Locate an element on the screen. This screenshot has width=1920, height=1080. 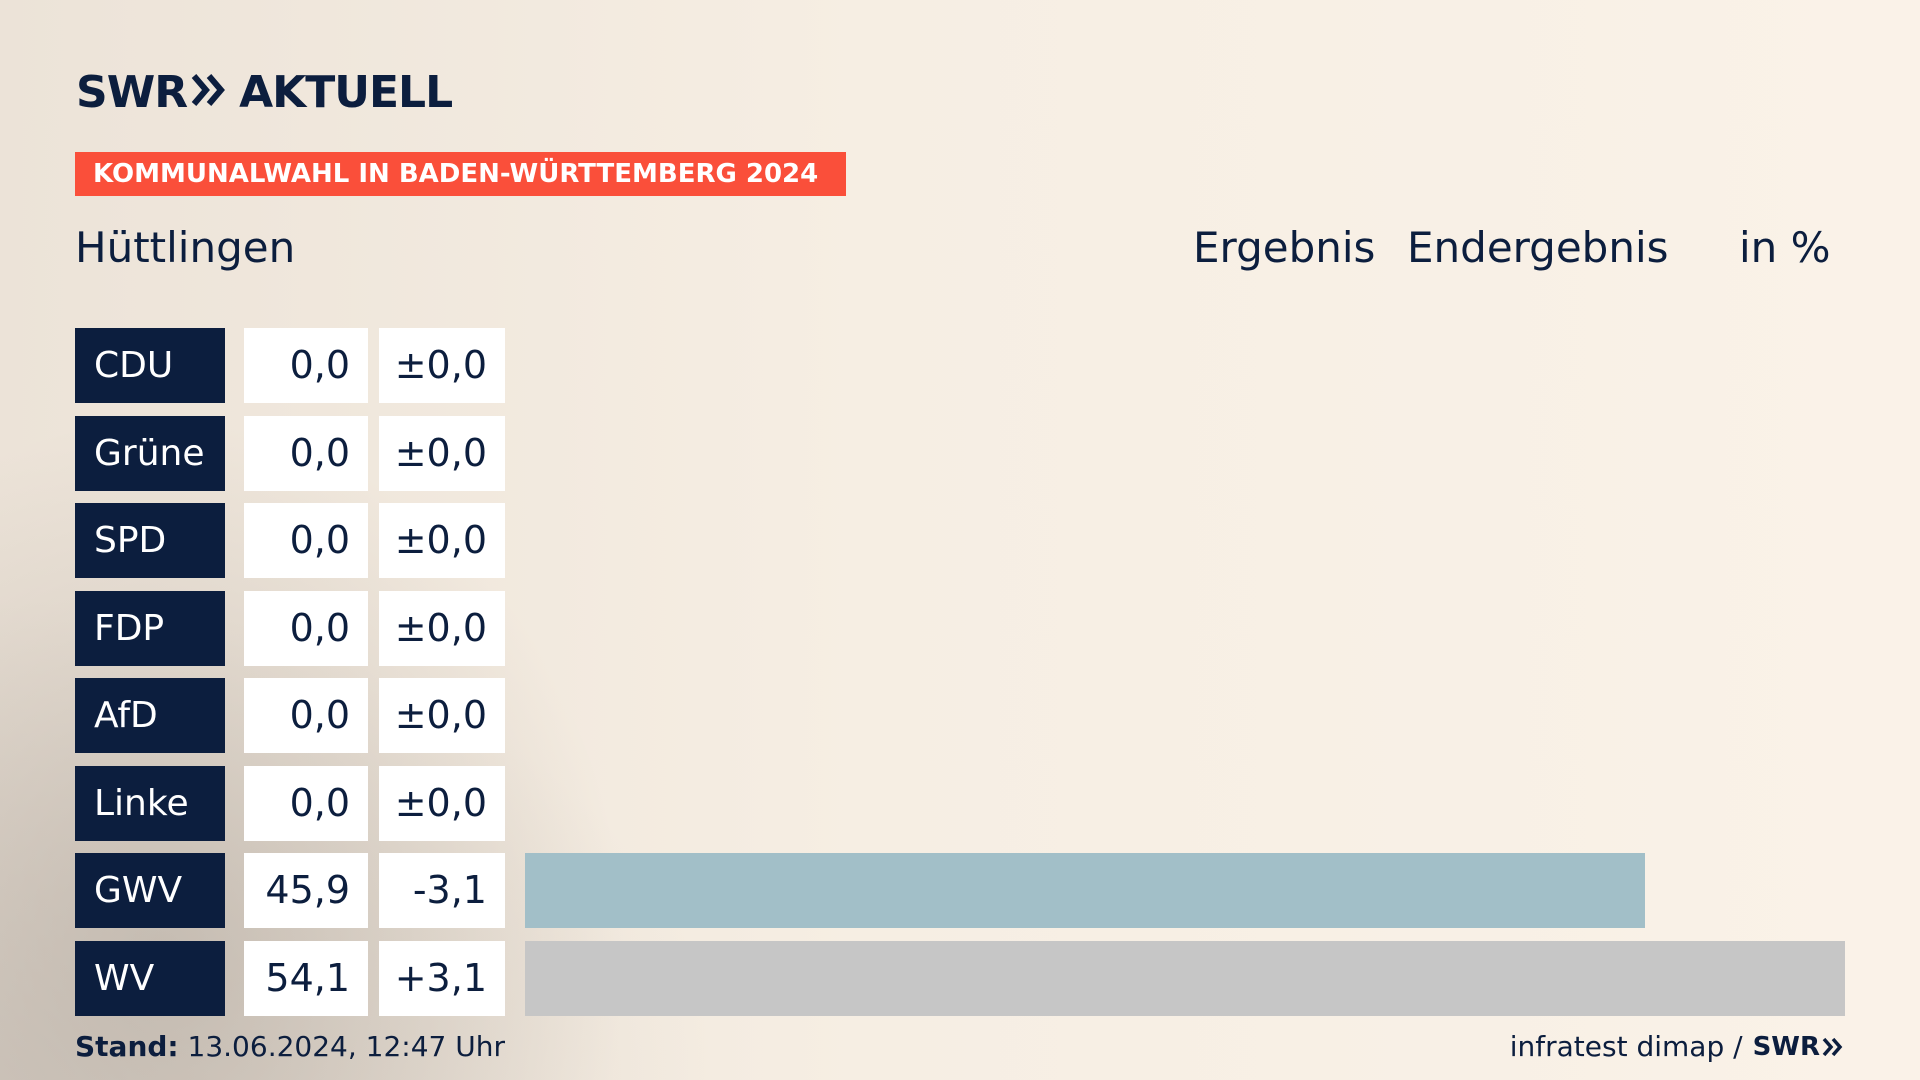
result-row: CDU 0,0 ±0,0 is located at coordinates (960, 365).